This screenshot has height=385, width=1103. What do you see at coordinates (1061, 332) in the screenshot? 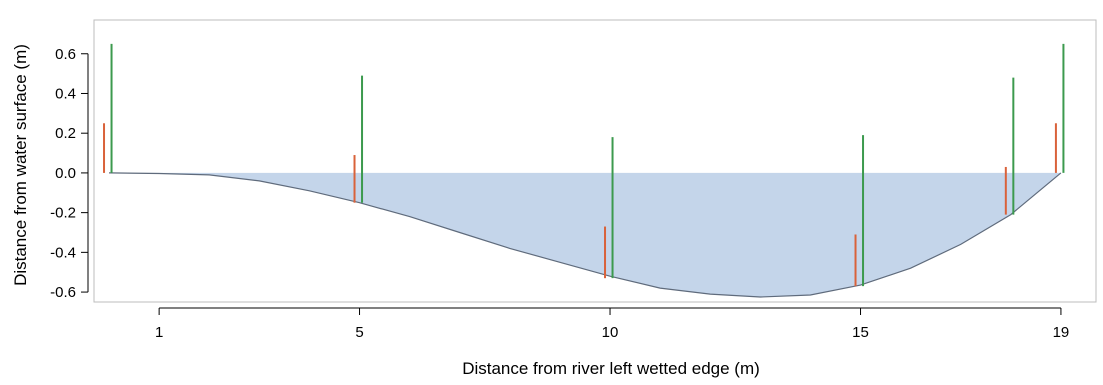
I see `x-tick-label: 19` at bounding box center [1061, 332].